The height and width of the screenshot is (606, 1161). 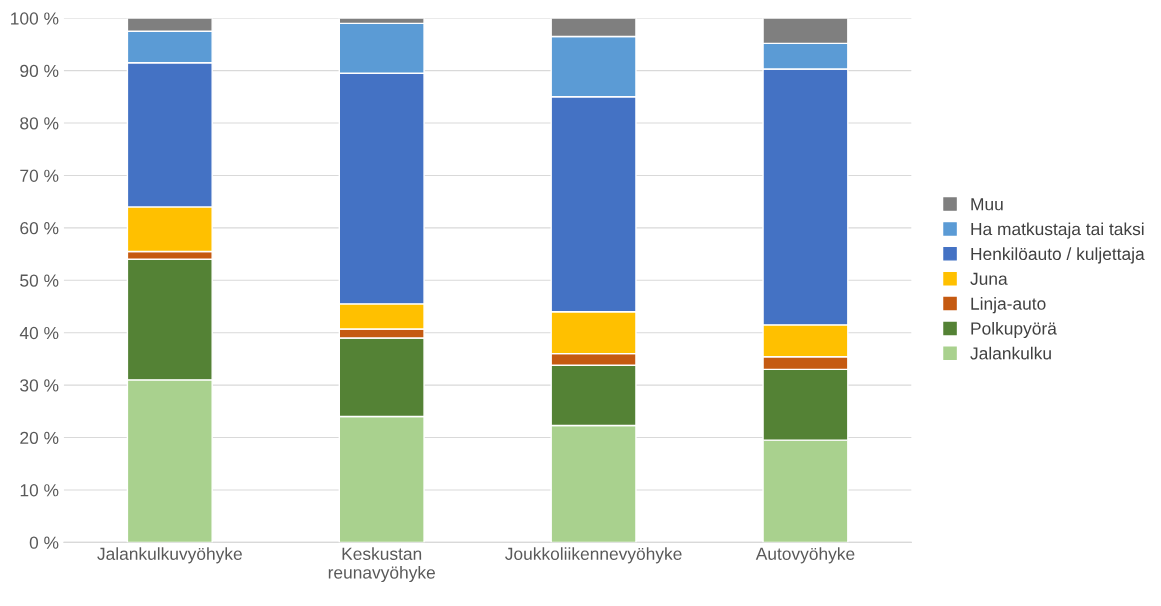 What do you see at coordinates (1008, 305) in the screenshot?
I see `legend-label: Linja-auto` at bounding box center [1008, 305].